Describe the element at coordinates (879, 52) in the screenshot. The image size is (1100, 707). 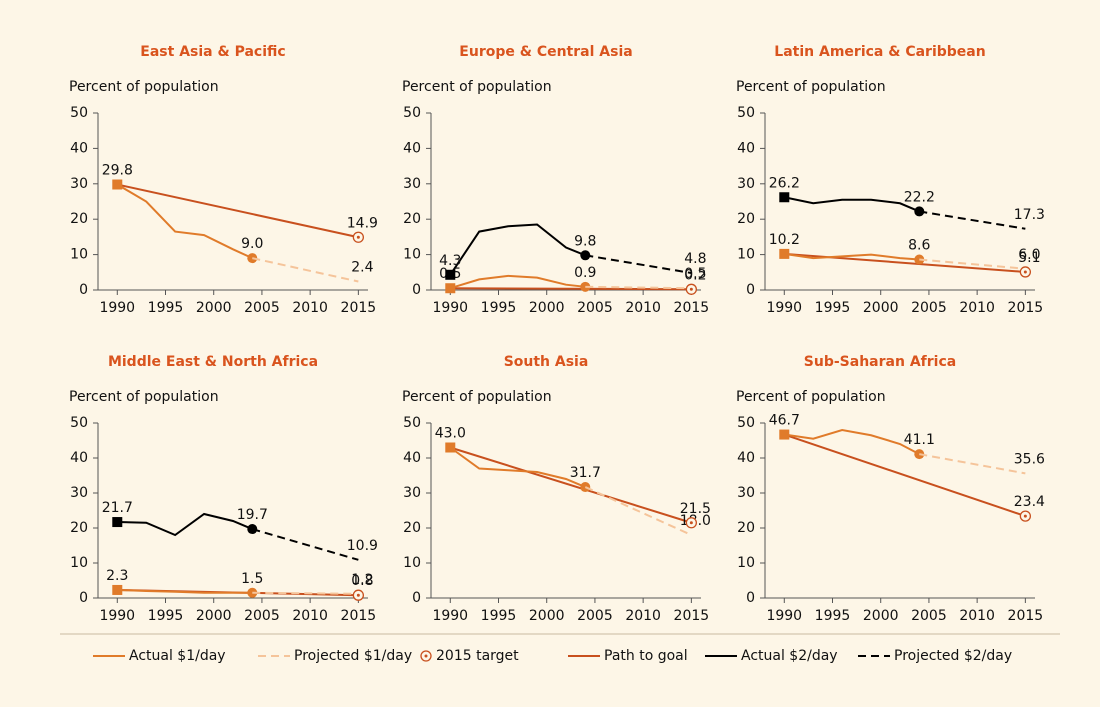
I see `panel-title: Latin America & Caribbean` at that location.